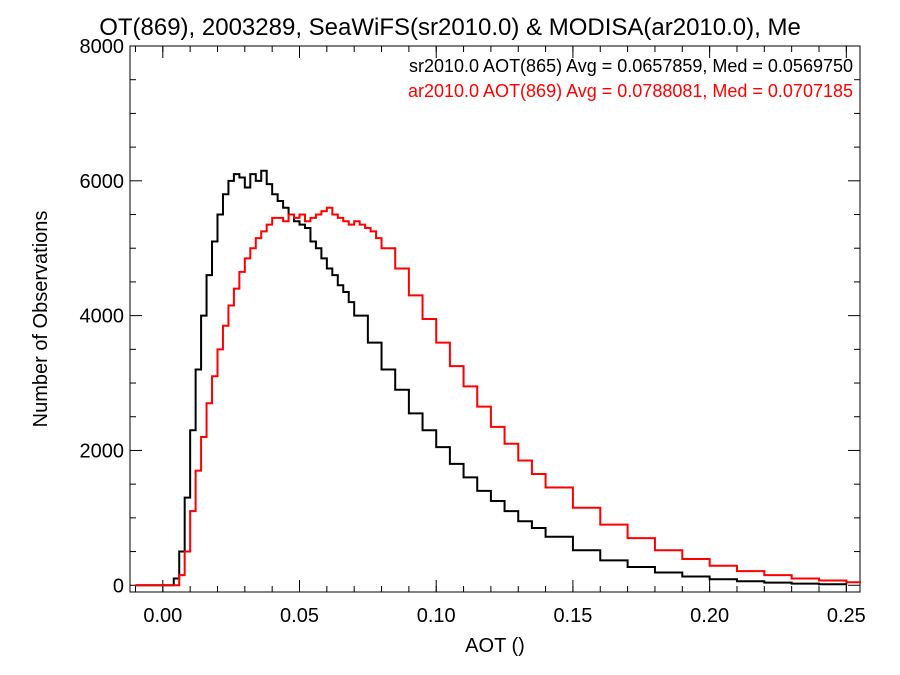  Describe the element at coordinates (102, 47) in the screenshot. I see `y-tick-label: 8000` at that location.